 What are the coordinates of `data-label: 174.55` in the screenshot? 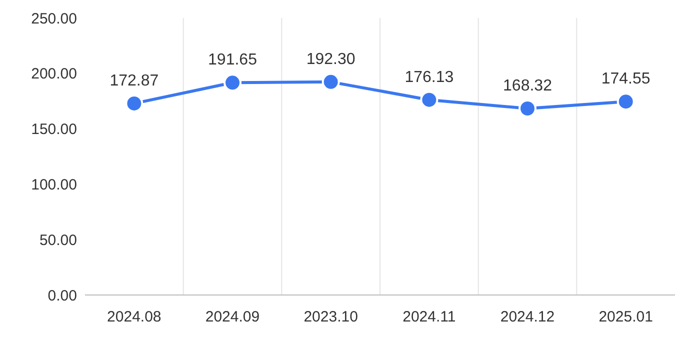 It's located at (625, 79).